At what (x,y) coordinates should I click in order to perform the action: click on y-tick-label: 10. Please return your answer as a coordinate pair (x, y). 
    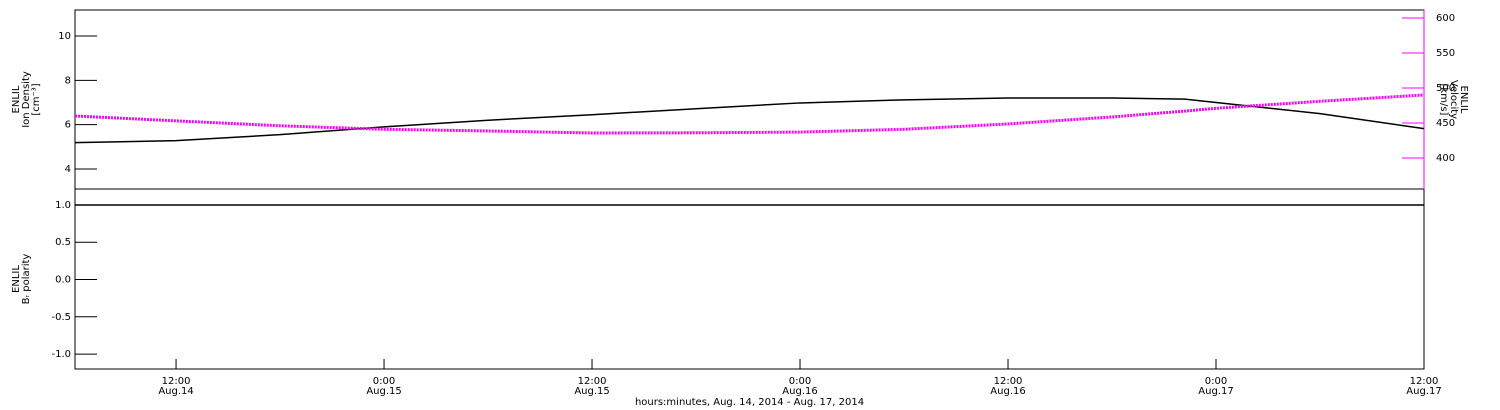
    Looking at the image, I should click on (64, 36).